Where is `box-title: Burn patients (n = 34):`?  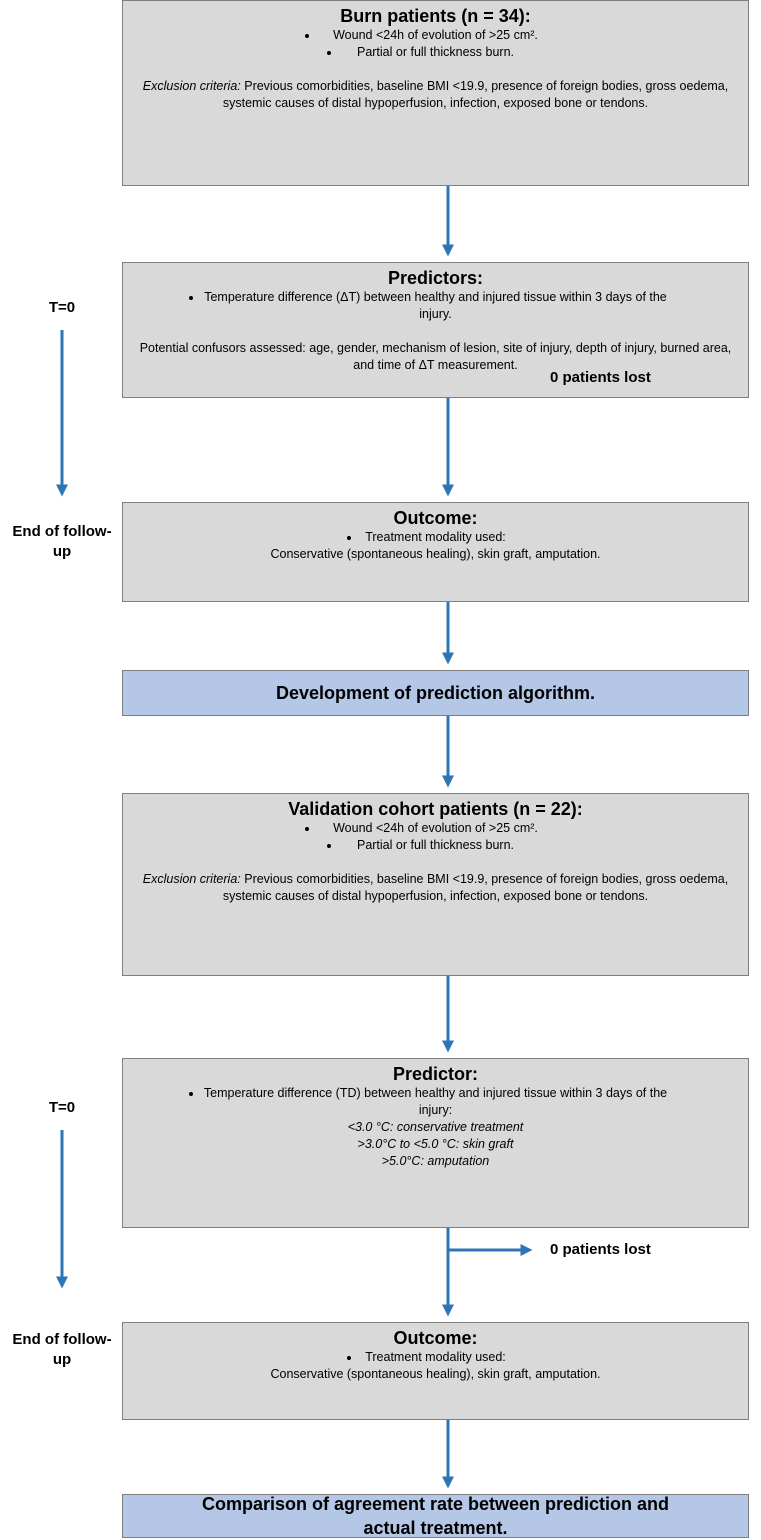 box-title: Burn patients (n = 34): is located at coordinates (435, 16).